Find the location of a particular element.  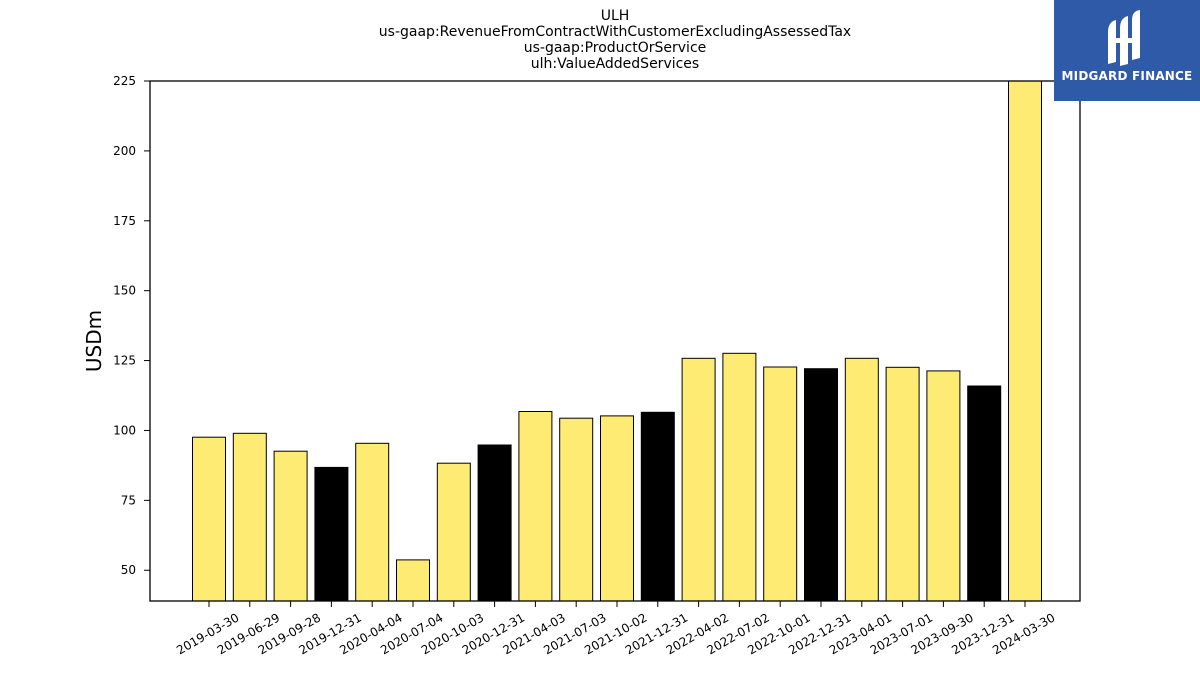

y-tick-label: 125 is located at coordinates (124, 361).